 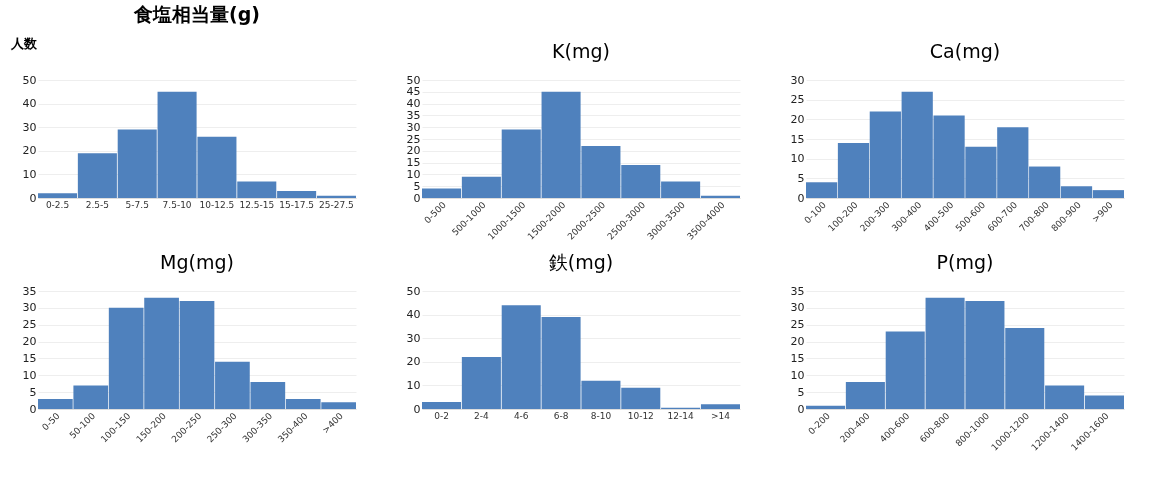 I want to click on x-tick-label: 10-12.5, so click(x=217, y=204).